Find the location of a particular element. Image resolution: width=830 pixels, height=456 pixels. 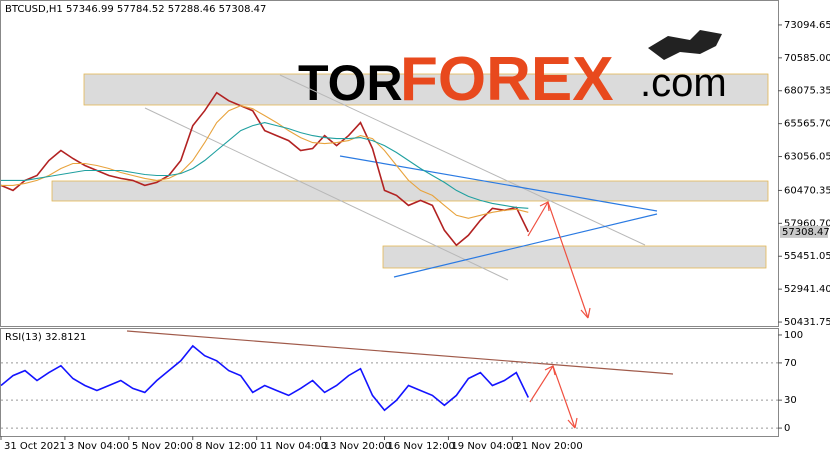

panel-title: RSI(13) 32.8121 is located at coordinates (45, 337).